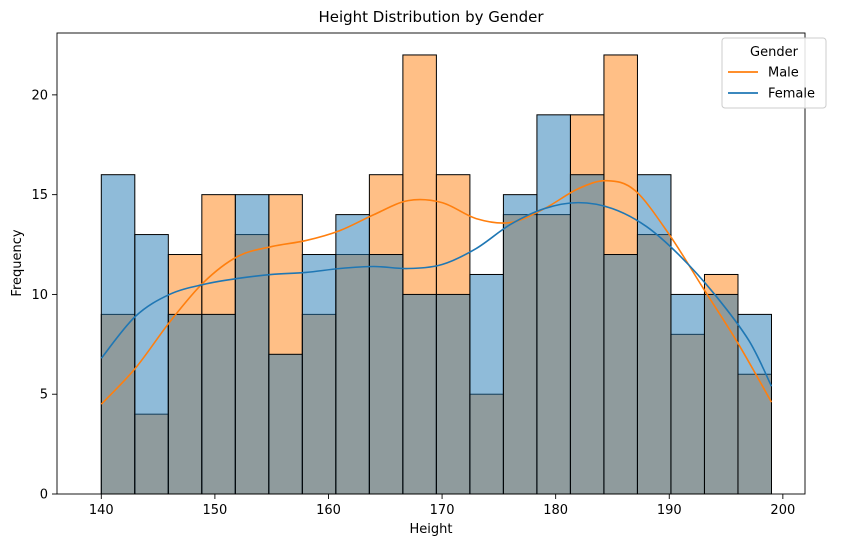 Image resolution: width=841 pixels, height=547 pixels. I want to click on legend-entries: Male Female, so click(771, 84).